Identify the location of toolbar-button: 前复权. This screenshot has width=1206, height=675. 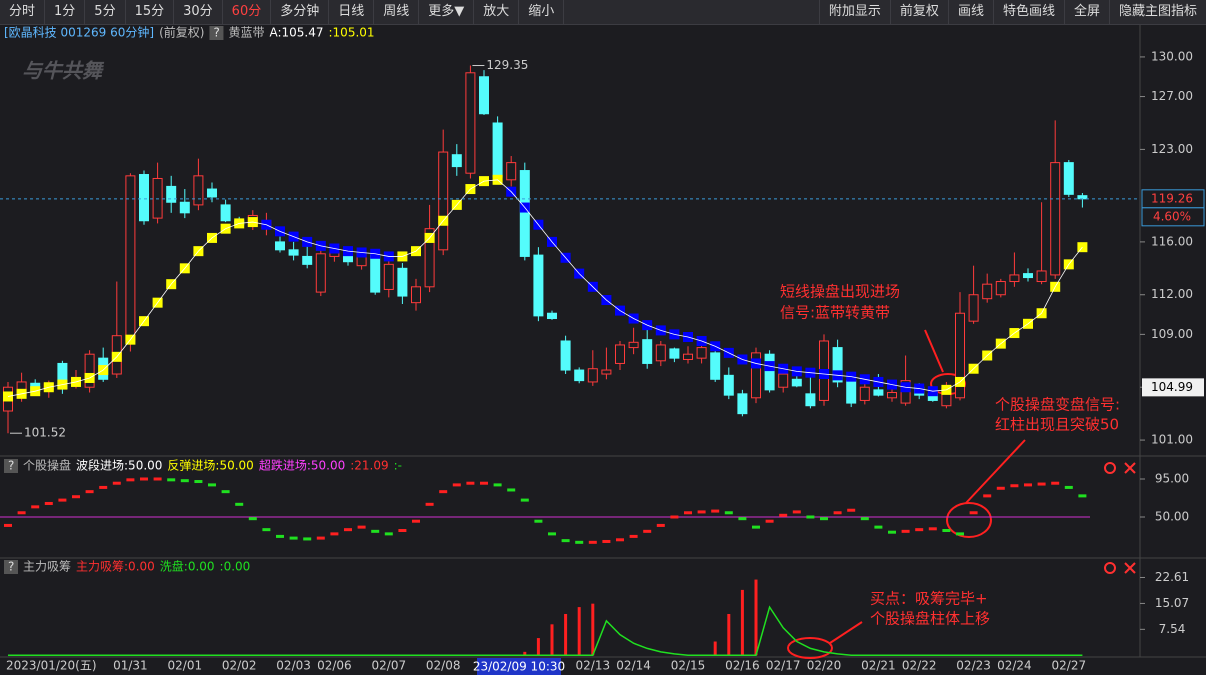
(918, 12).